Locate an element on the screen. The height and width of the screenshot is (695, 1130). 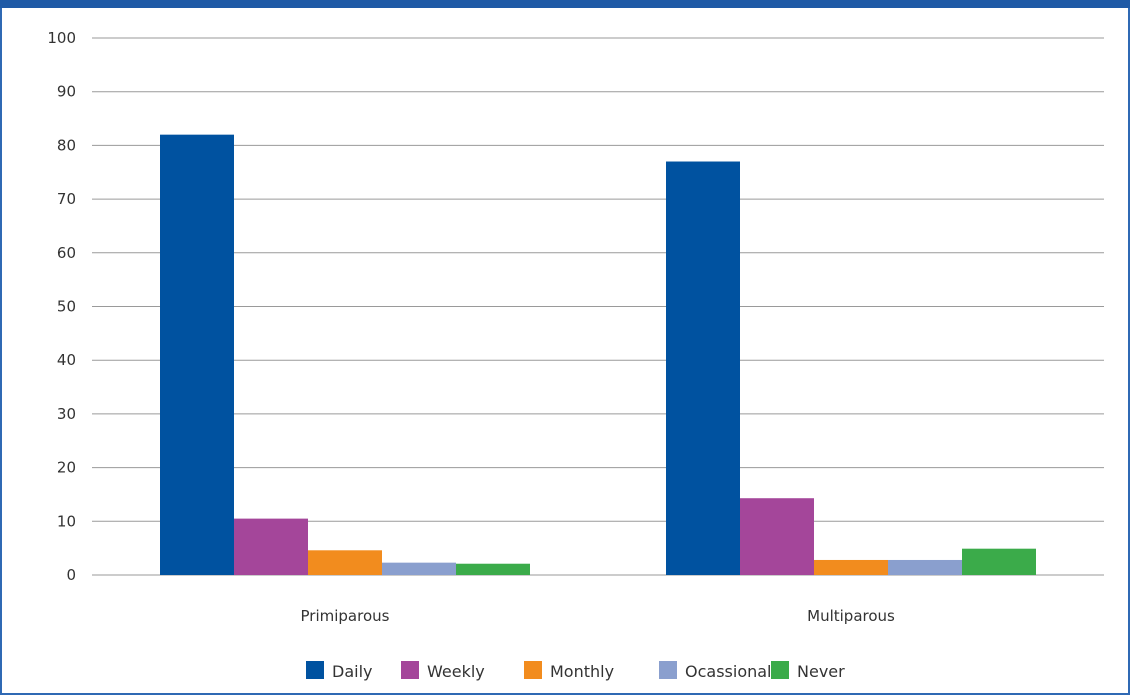
x-axis-categories: Primiparous Multiparous is located at coordinates (598, 616).